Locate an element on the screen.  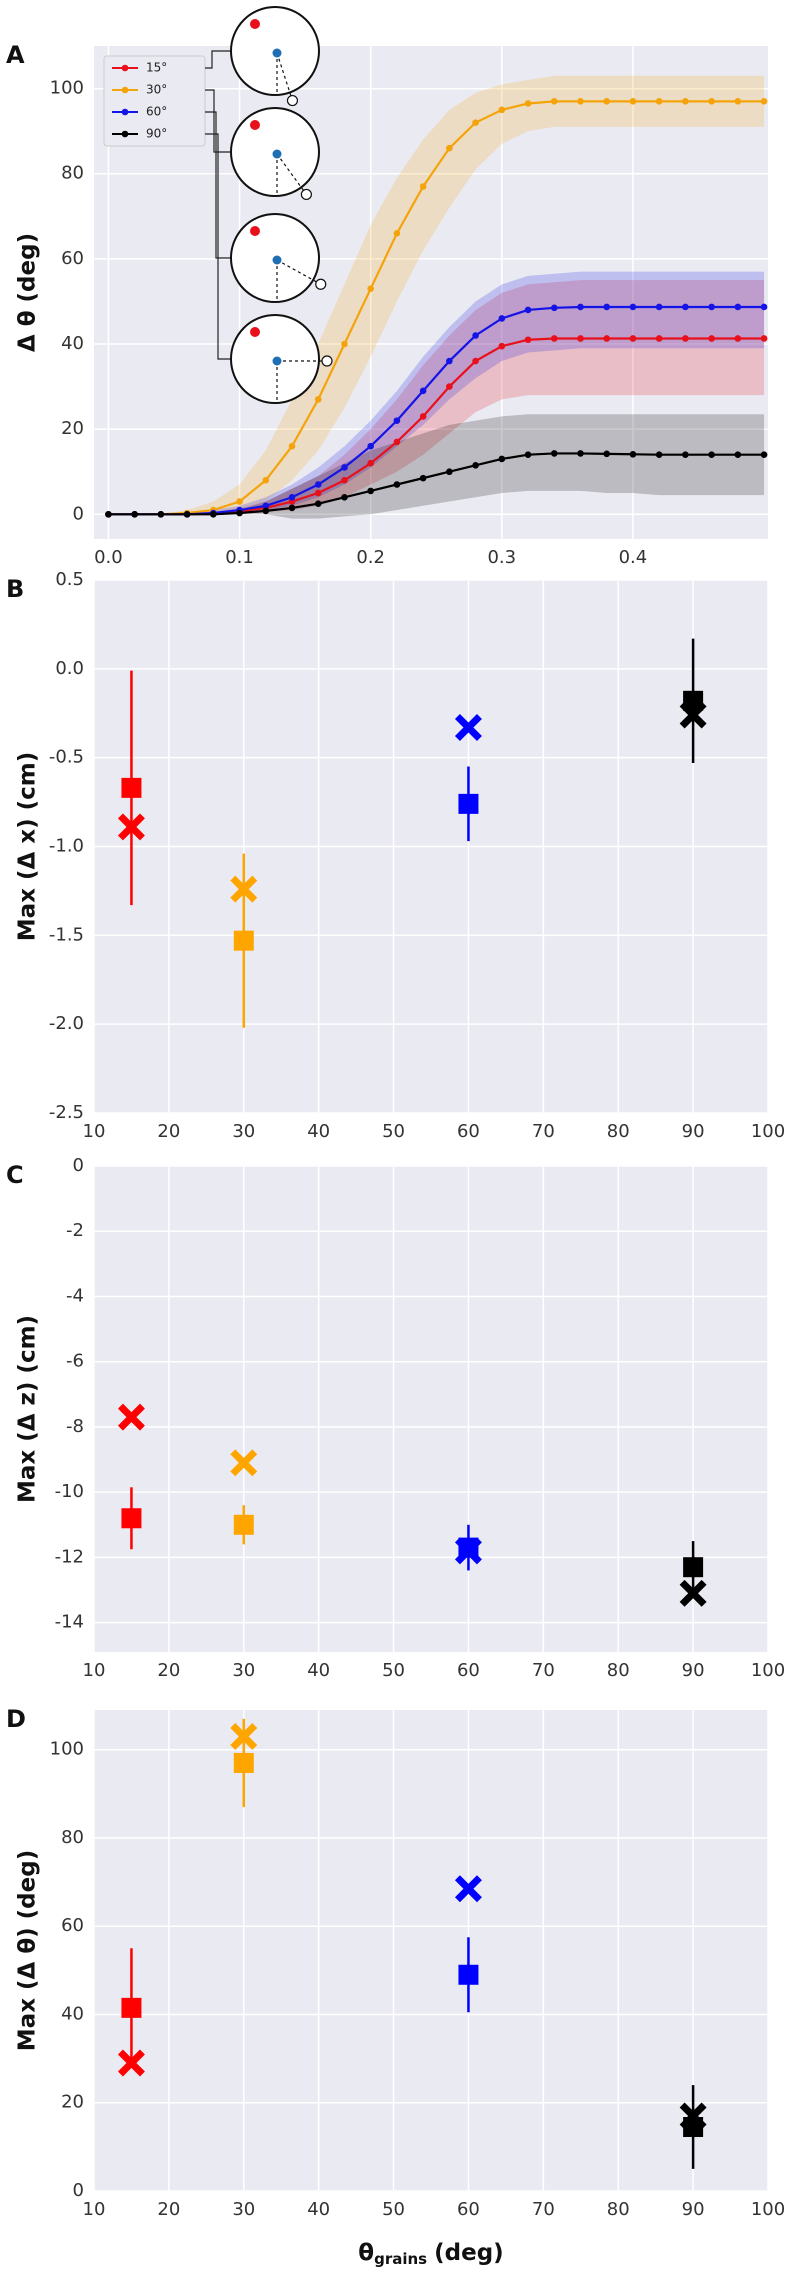
x-tick-label: 30 is located at coordinates (243, 2209).